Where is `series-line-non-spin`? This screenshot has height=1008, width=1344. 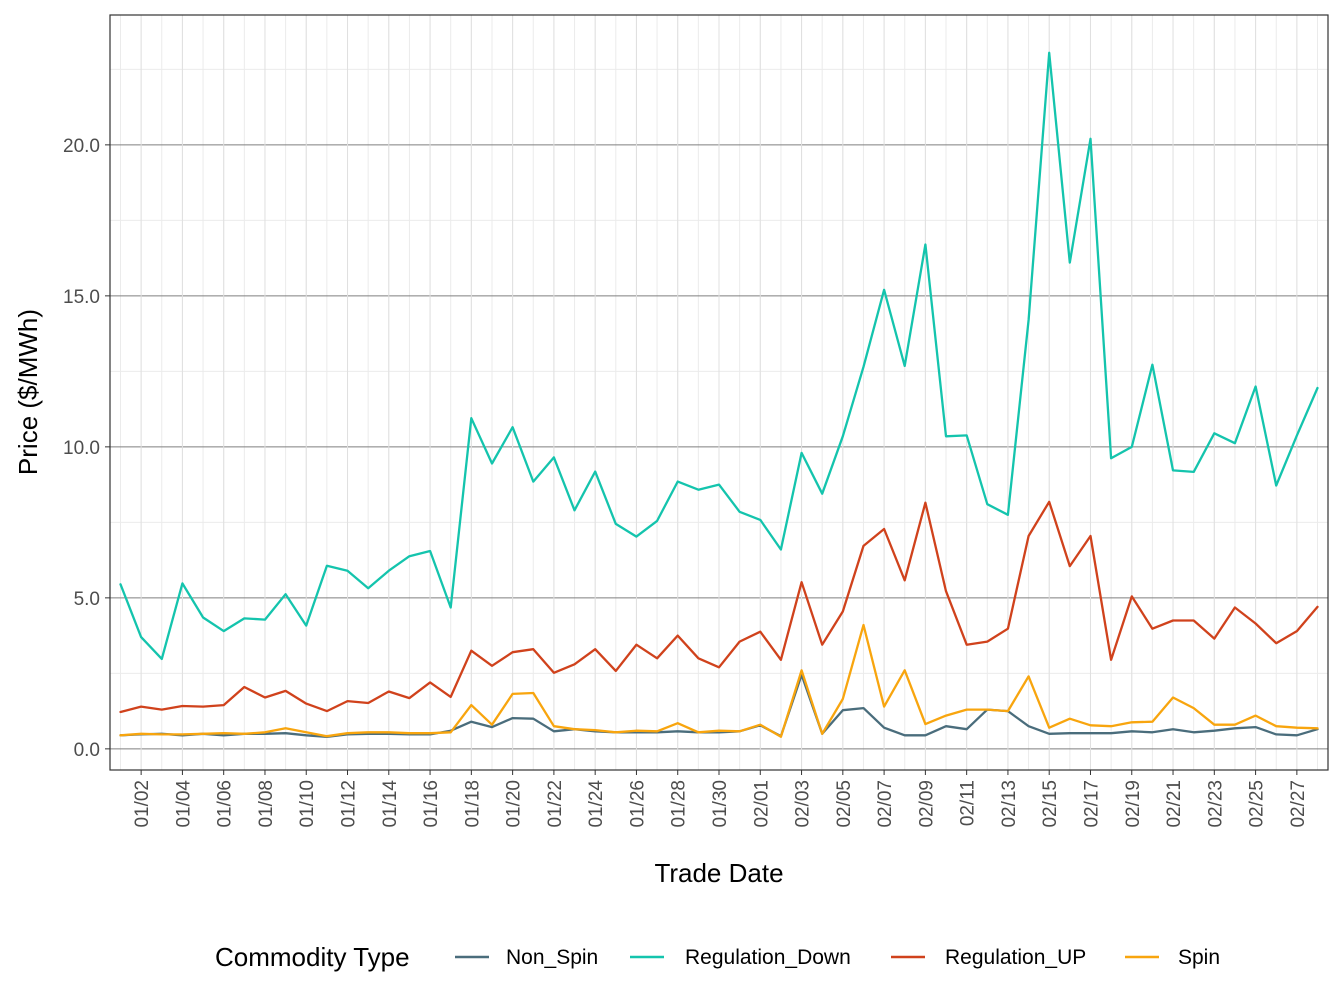 series-line-non-spin is located at coordinates (719, 705).